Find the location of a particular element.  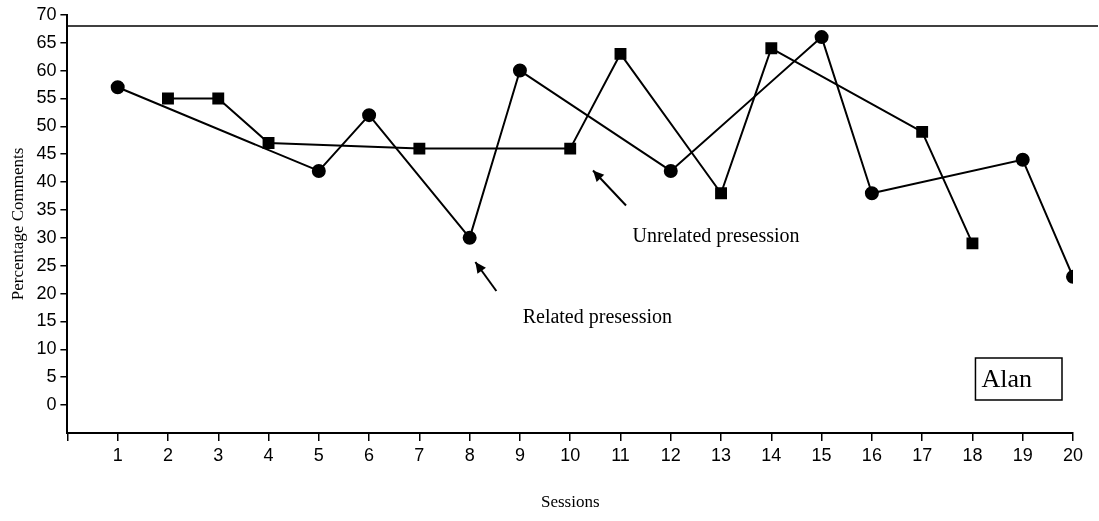

y-tick-label: 15 is located at coordinates (46, 320).